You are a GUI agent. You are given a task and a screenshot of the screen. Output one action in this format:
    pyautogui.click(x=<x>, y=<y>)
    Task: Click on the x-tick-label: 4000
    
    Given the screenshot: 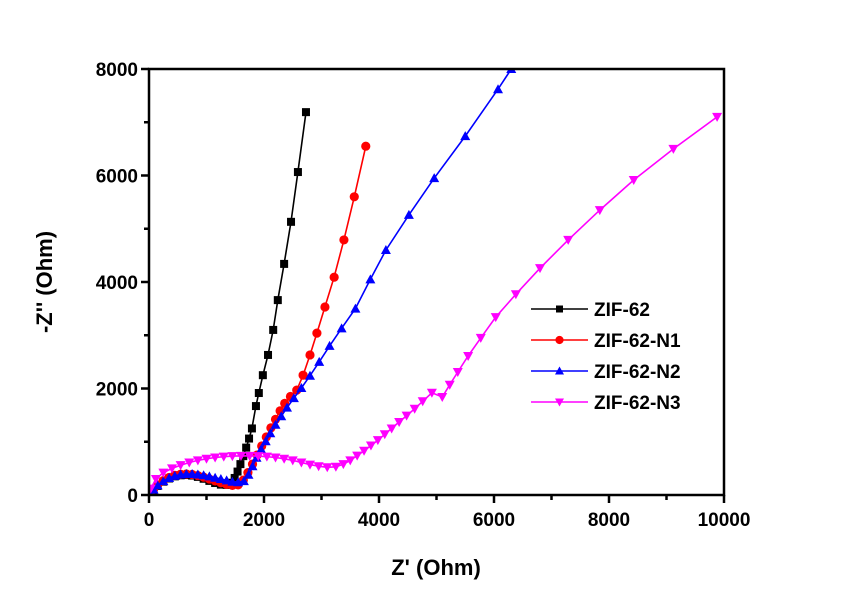 What is the action you would take?
    pyautogui.click(x=379, y=520)
    